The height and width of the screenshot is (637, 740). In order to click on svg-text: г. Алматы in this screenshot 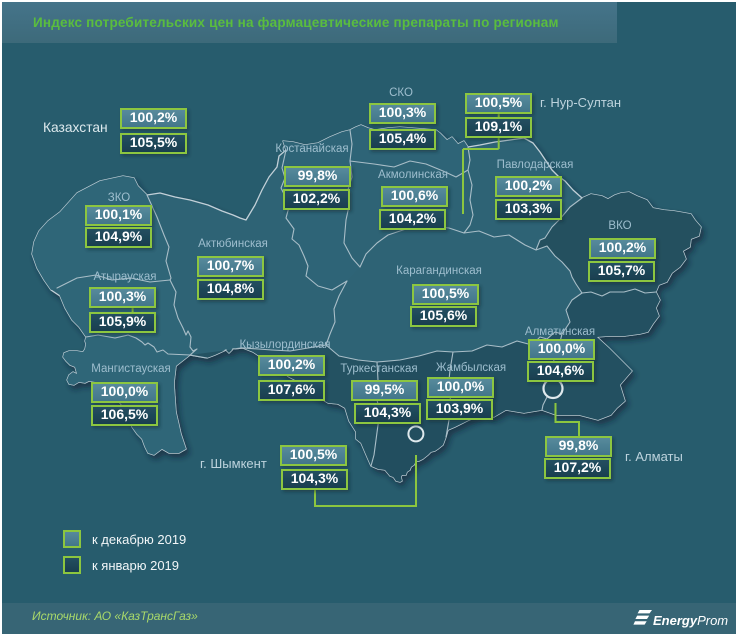, I will do `click(654, 456)`.